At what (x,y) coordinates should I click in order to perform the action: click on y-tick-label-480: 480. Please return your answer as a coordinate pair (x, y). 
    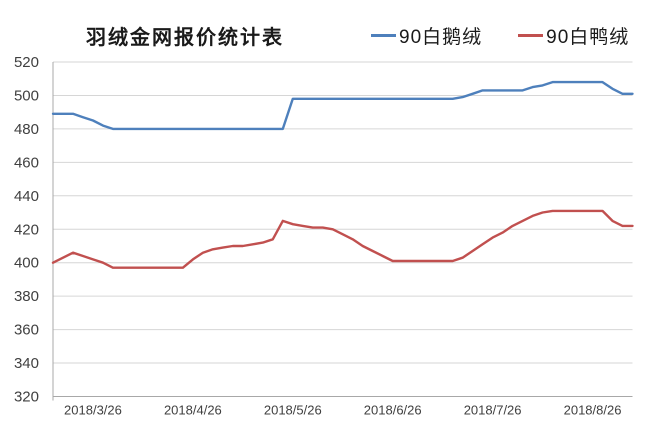
    Looking at the image, I should click on (26, 129).